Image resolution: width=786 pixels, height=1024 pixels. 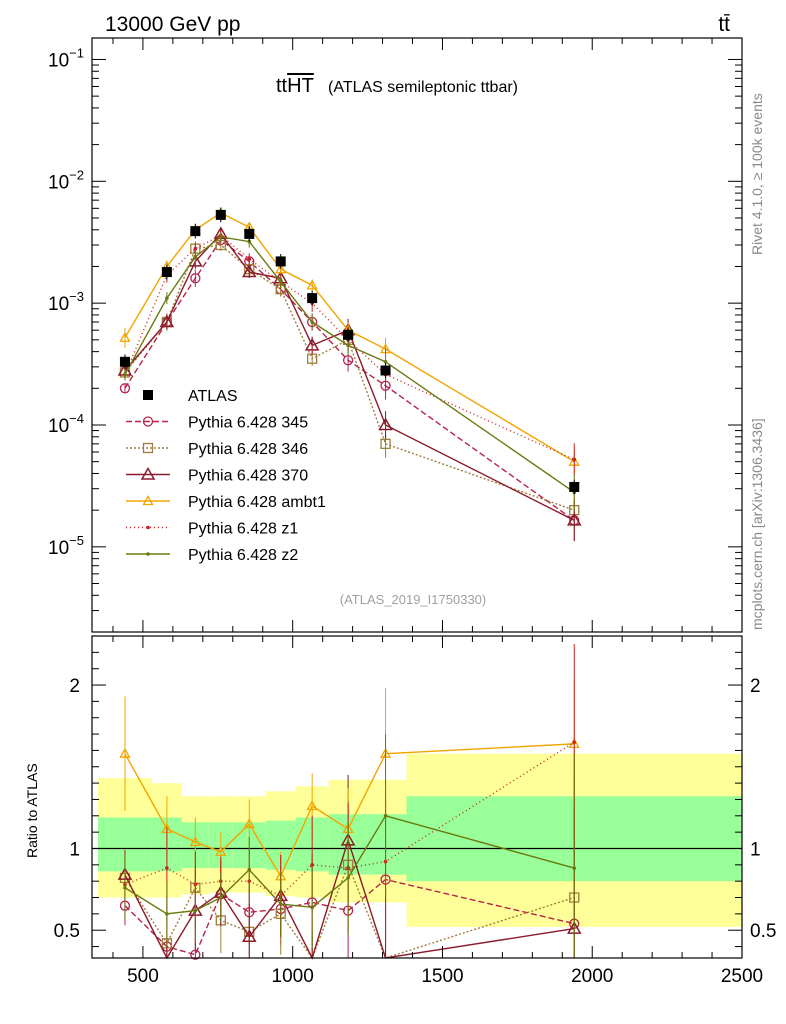 I want to click on legend-label: Pythia 6.428 ambt1, so click(x=257, y=502).